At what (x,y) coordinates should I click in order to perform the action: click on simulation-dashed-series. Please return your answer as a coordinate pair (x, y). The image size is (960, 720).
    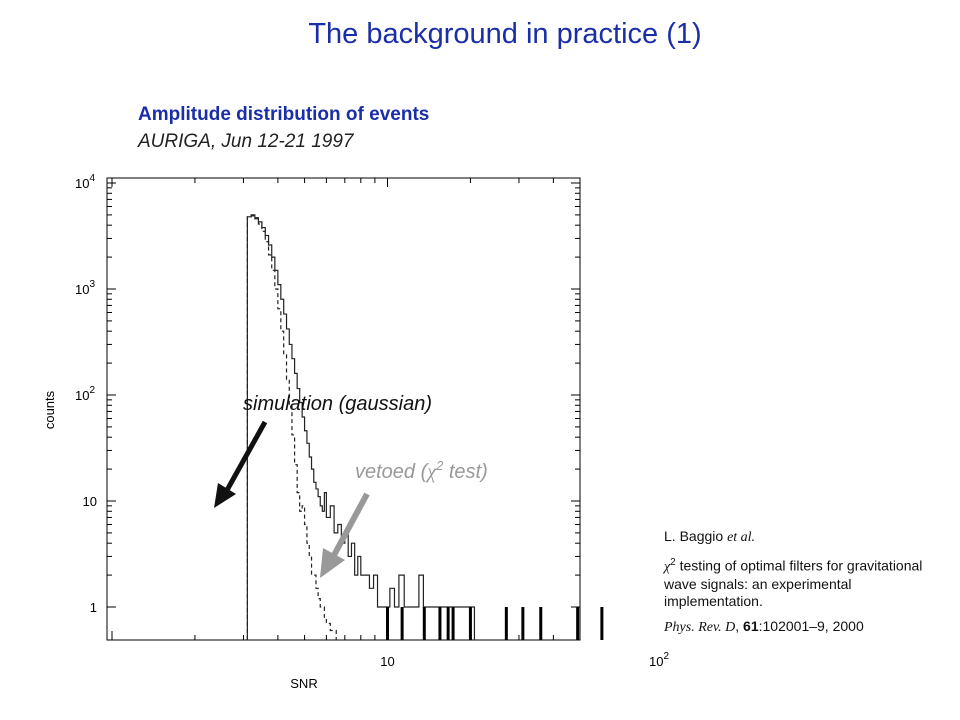
    Looking at the image, I should click on (291, 427).